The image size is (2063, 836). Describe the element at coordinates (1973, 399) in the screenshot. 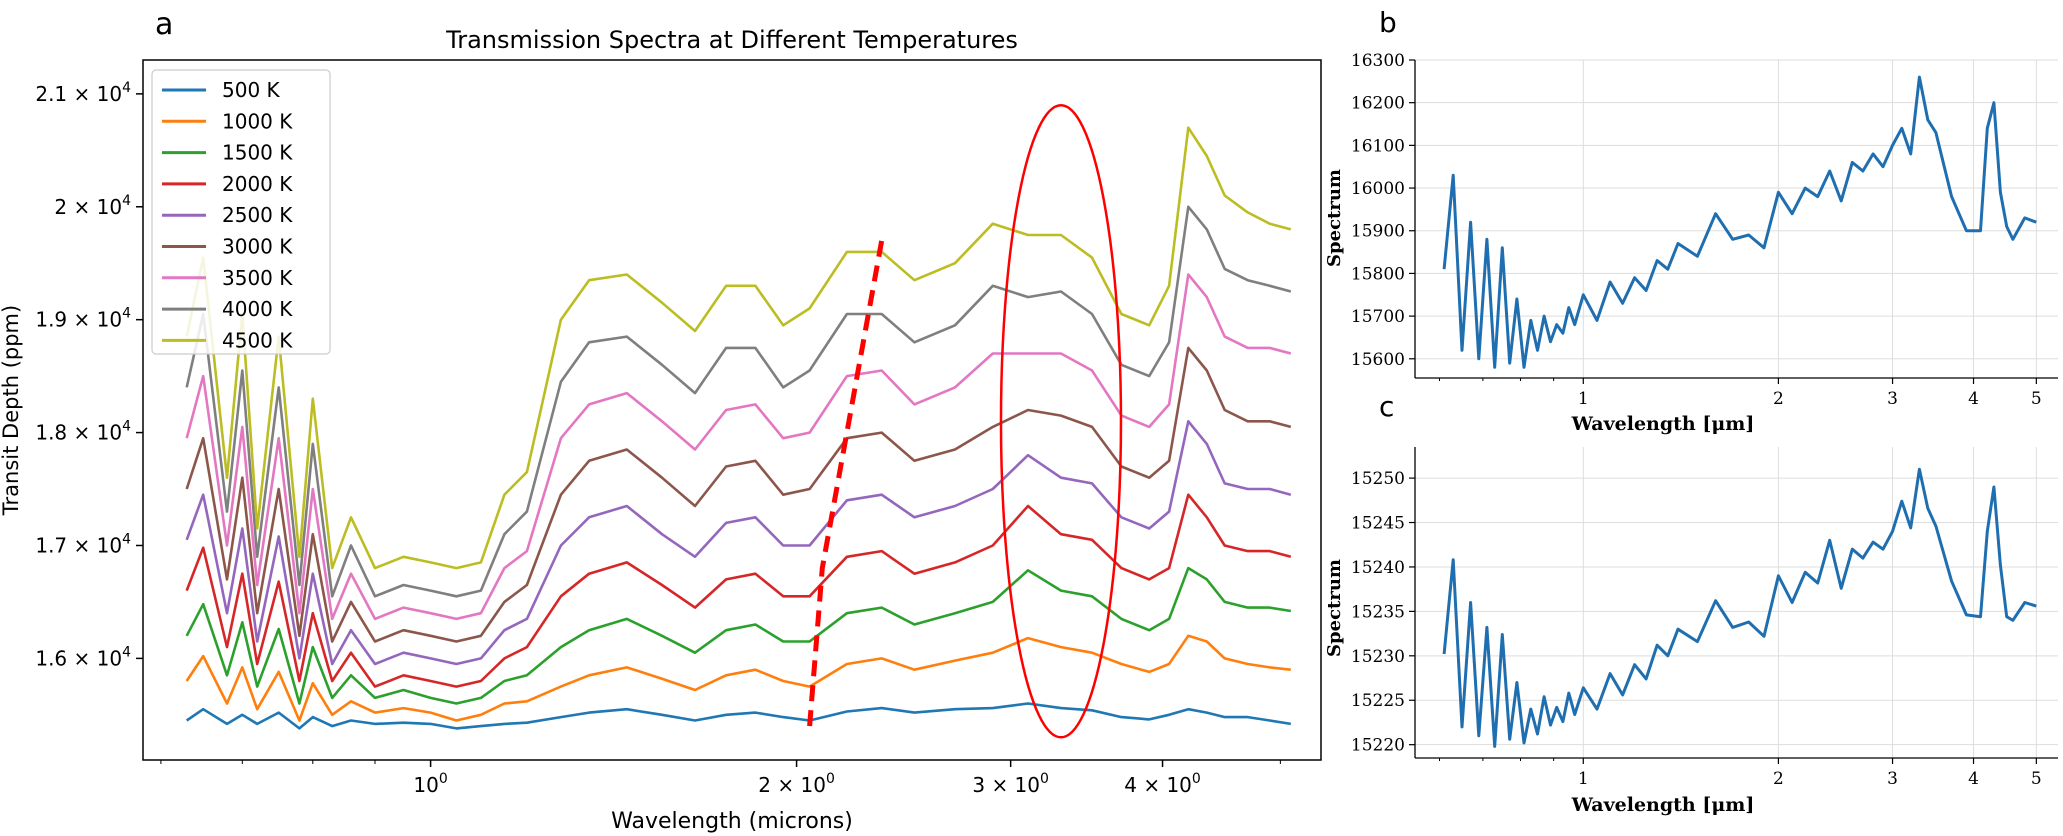

I see `chart-b-xtick-label: 4` at that location.